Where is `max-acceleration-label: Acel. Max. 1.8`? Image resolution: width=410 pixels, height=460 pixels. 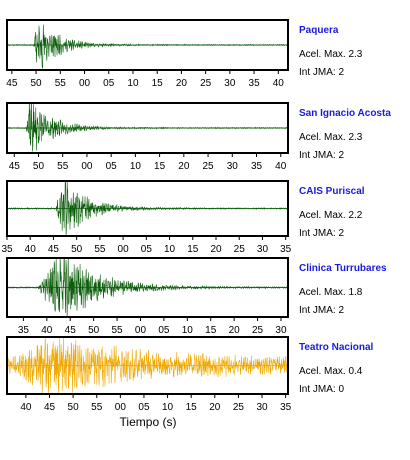 max-acceleration-label: Acel. Max. 1.8 is located at coordinates (331, 292).